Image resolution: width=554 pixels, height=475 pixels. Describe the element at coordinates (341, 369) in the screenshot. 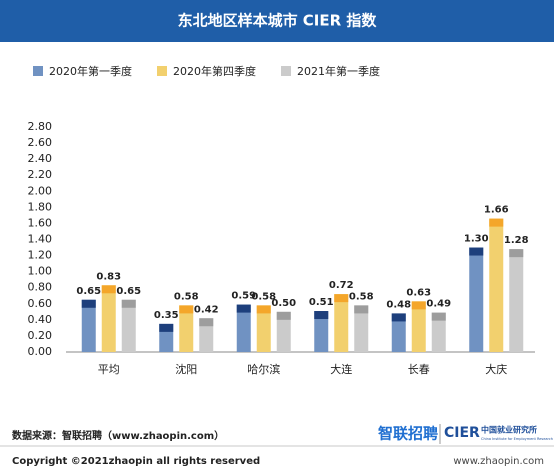

I see `x-tick-label: 大连` at that location.